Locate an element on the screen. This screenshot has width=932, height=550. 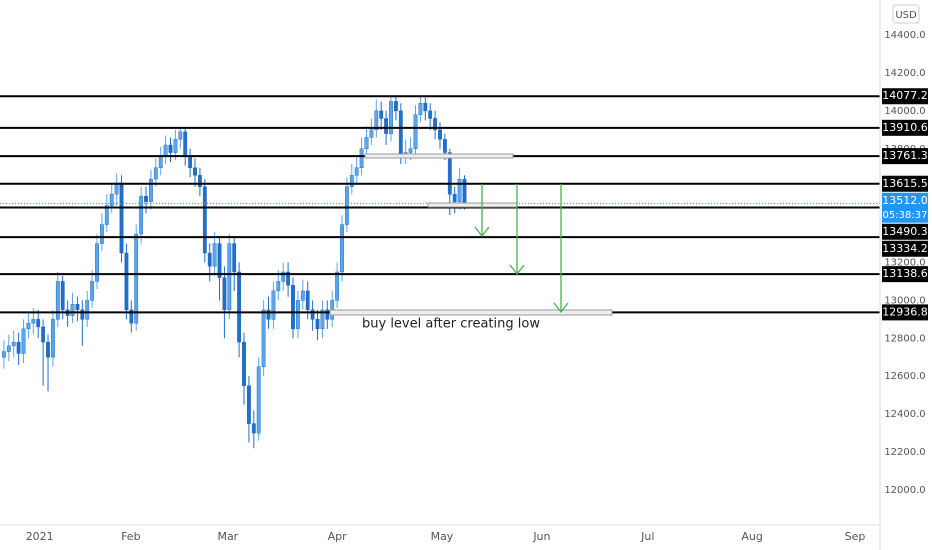
last-price-label: 13512.0 is located at coordinates (905, 200).